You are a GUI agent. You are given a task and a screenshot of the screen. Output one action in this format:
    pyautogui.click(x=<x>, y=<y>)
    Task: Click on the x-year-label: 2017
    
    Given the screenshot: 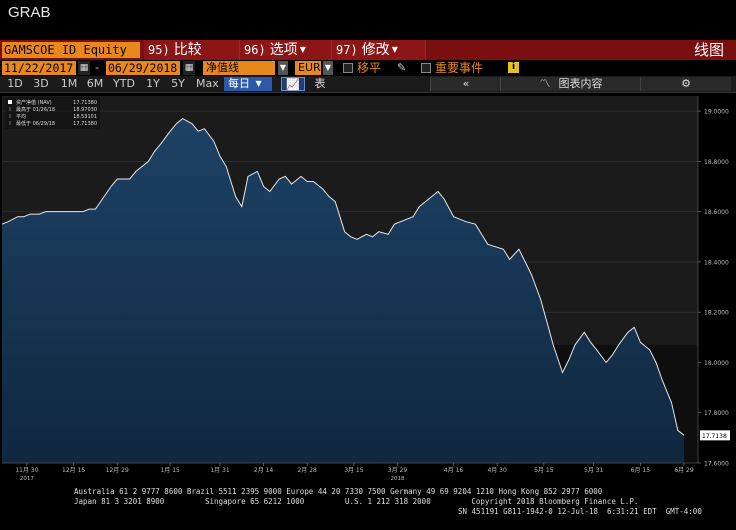 What is the action you would take?
    pyautogui.click(x=27, y=479)
    